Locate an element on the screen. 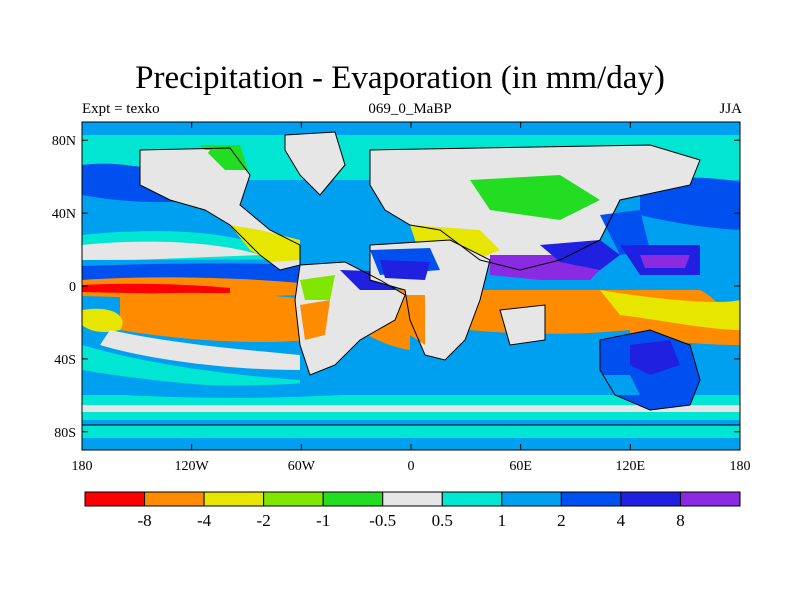 The width and height of the screenshot is (800, 600). map-title: Precipitation - Evaporation (in mm/day) is located at coordinates (400, 78).